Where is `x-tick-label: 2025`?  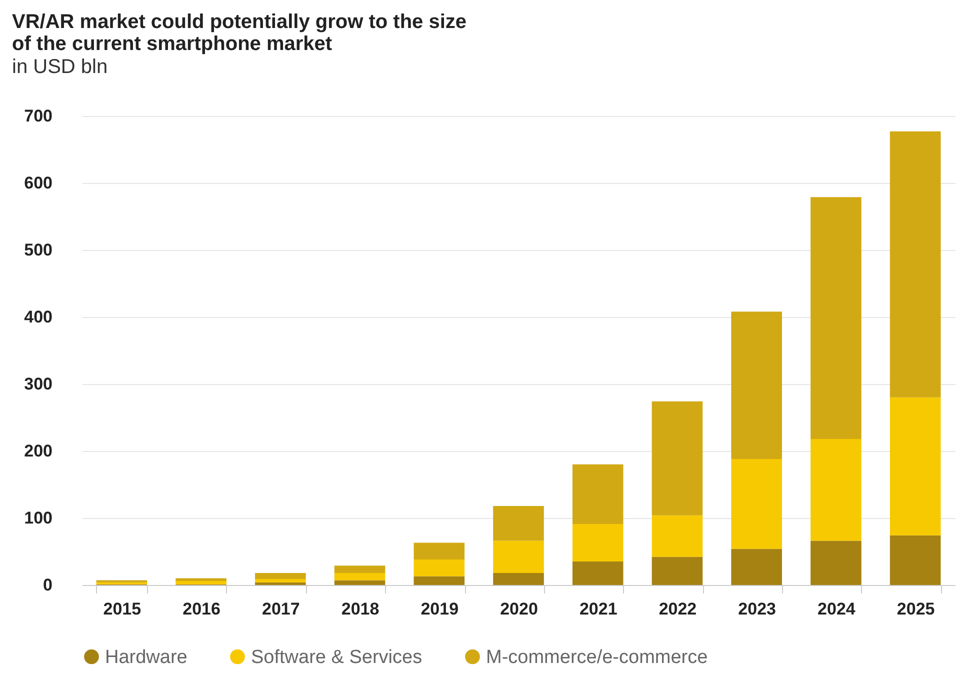 x-tick-label: 2025 is located at coordinates (915, 609).